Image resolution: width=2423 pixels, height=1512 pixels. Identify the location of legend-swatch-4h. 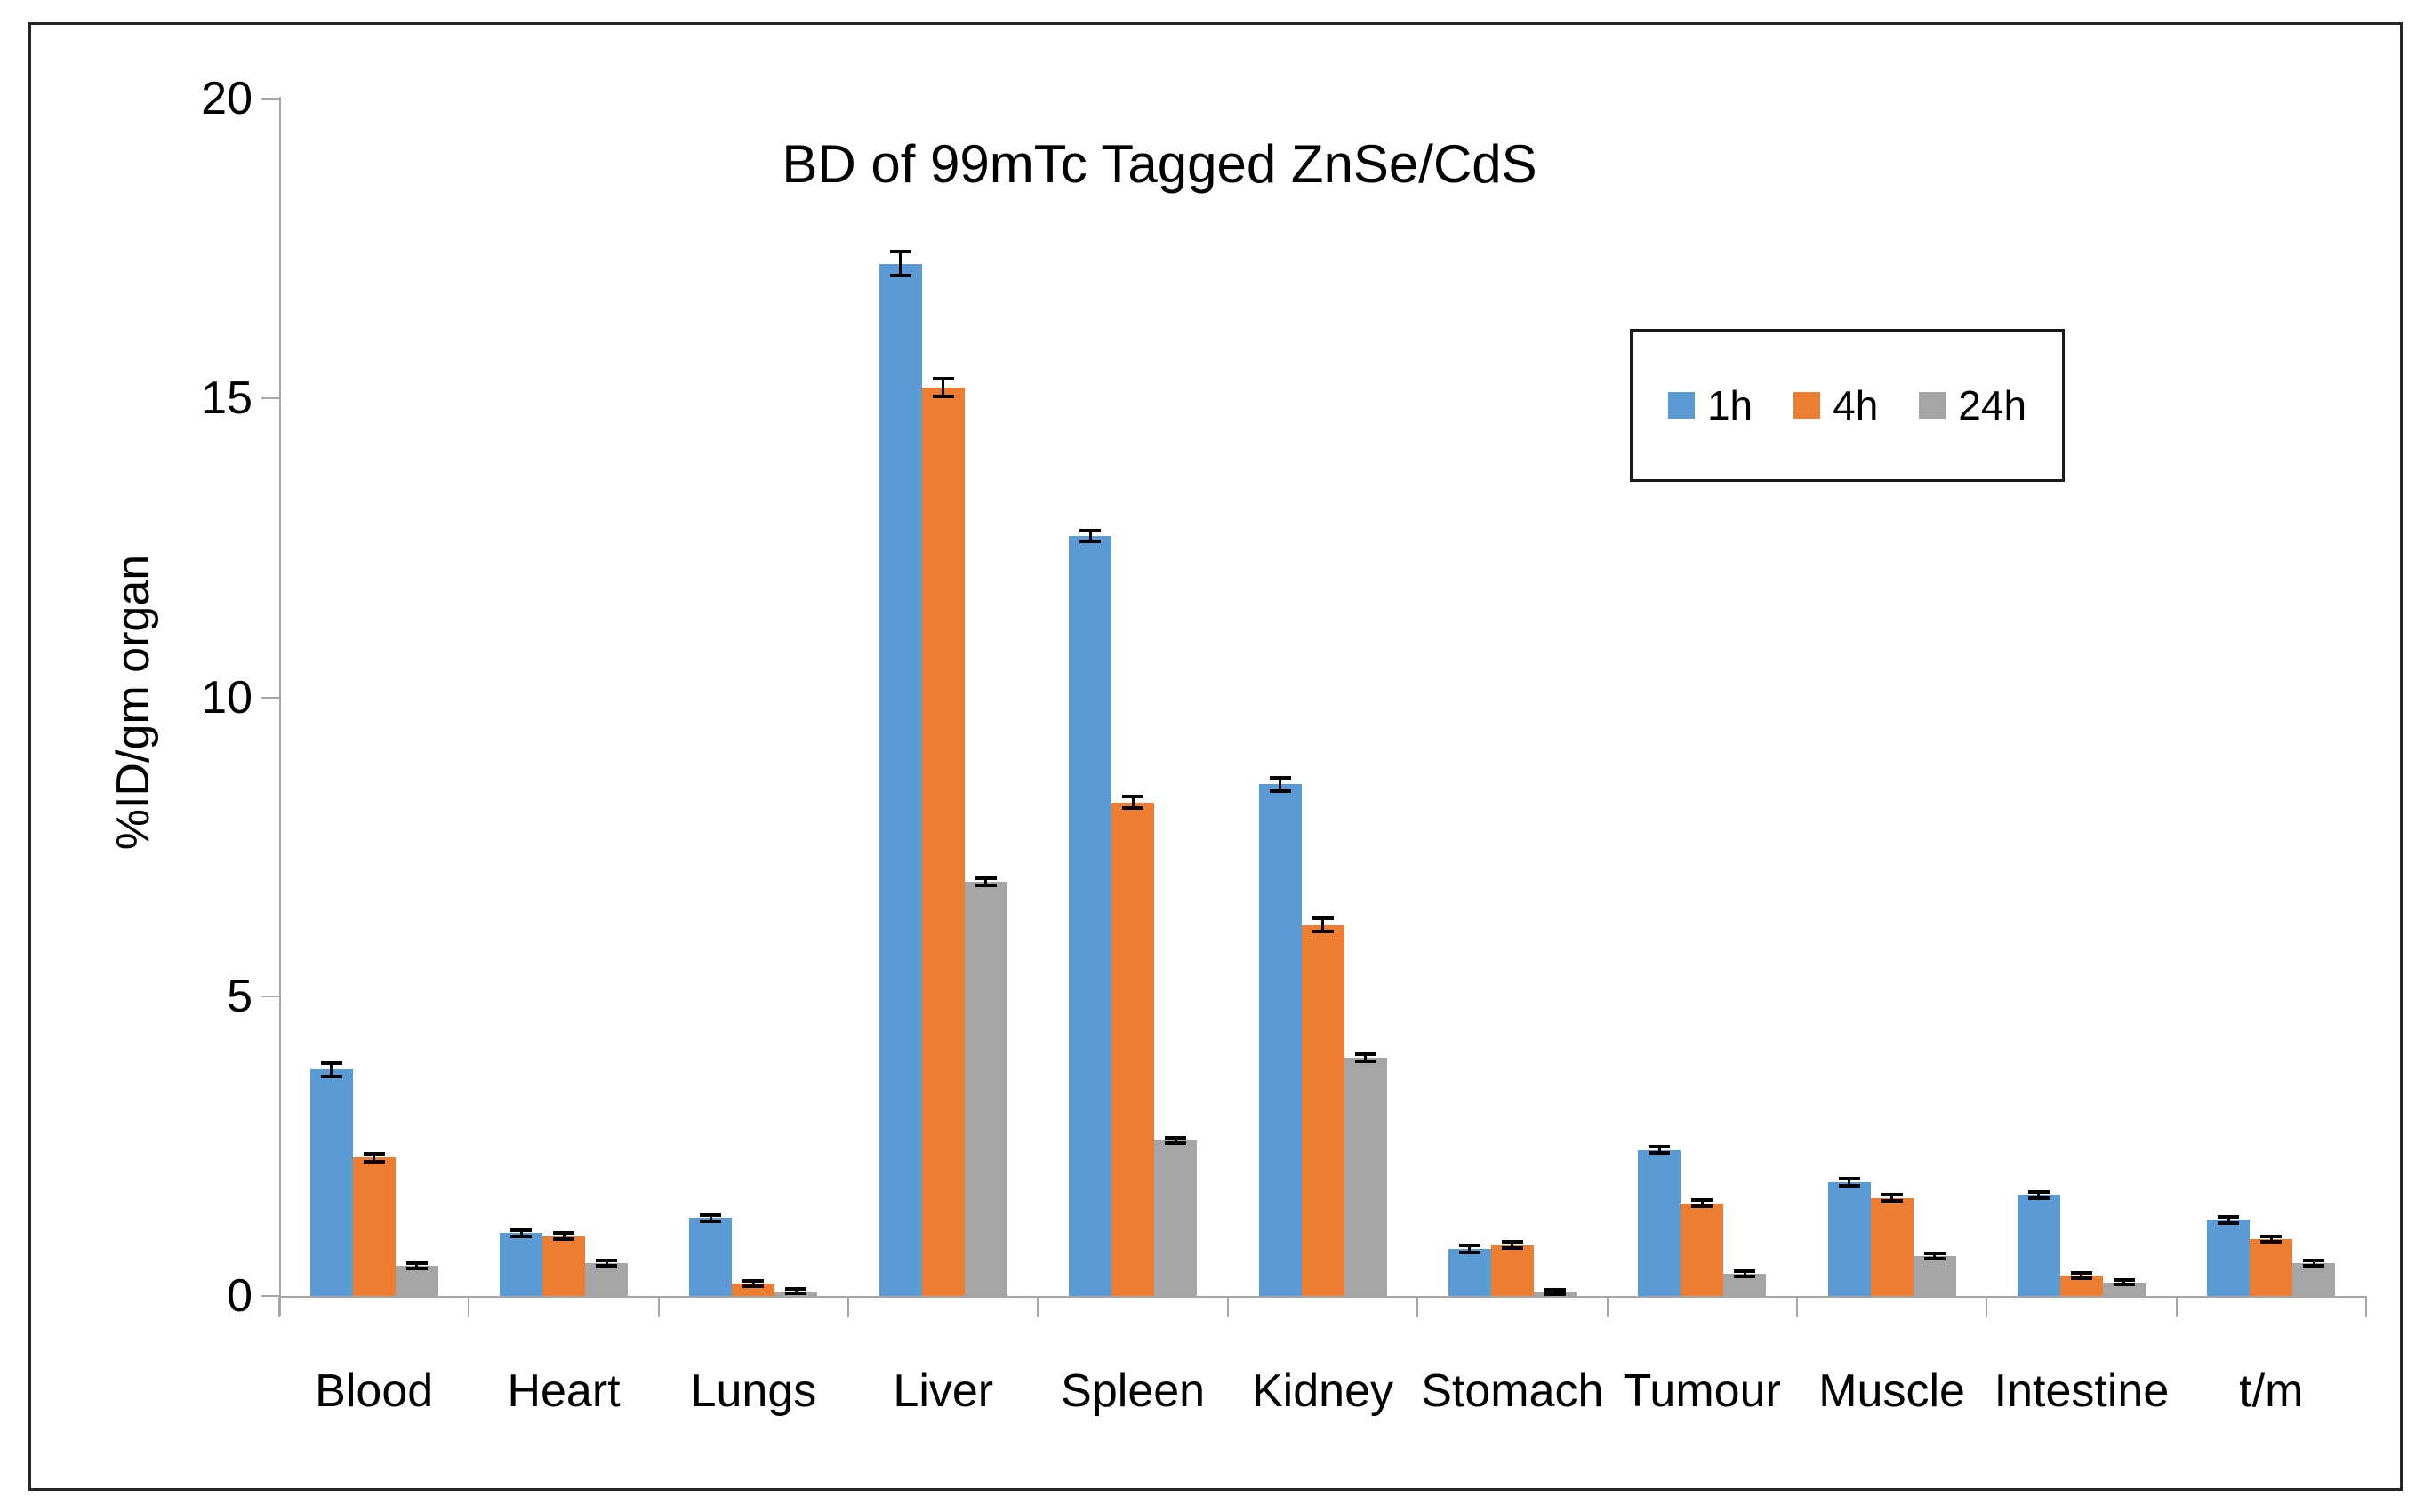
(1807, 405).